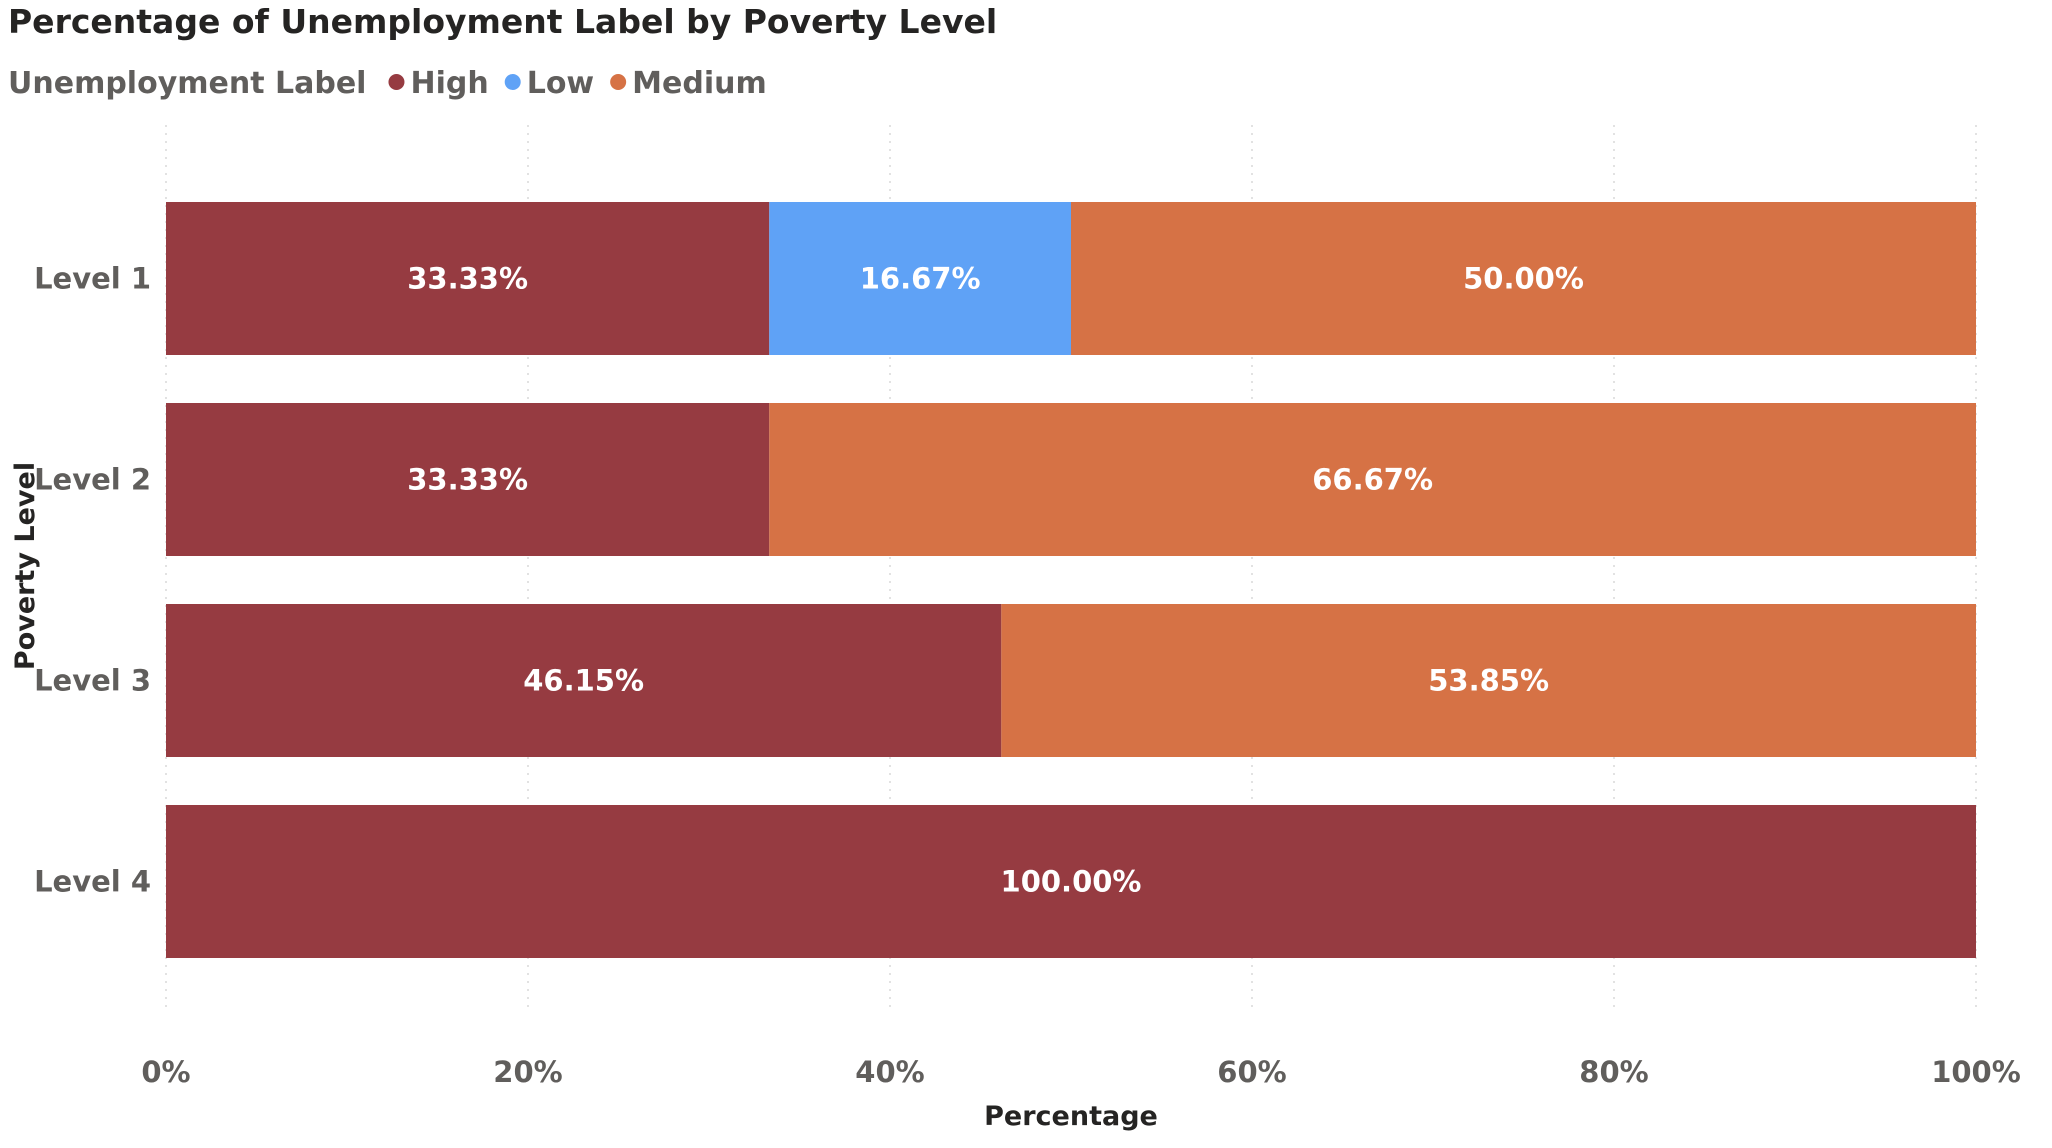 The height and width of the screenshot is (1148, 2052). I want to click on bar-level-1-high, so click(468, 278).